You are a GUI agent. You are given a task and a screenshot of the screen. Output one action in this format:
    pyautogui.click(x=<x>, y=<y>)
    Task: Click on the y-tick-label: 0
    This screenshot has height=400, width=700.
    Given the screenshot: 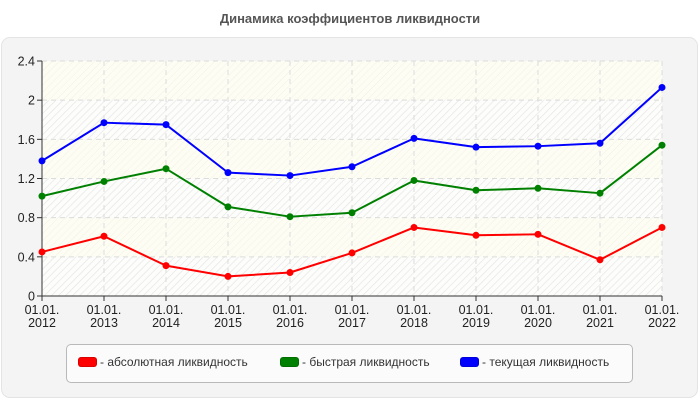 What is the action you would take?
    pyautogui.click(x=31, y=297)
    